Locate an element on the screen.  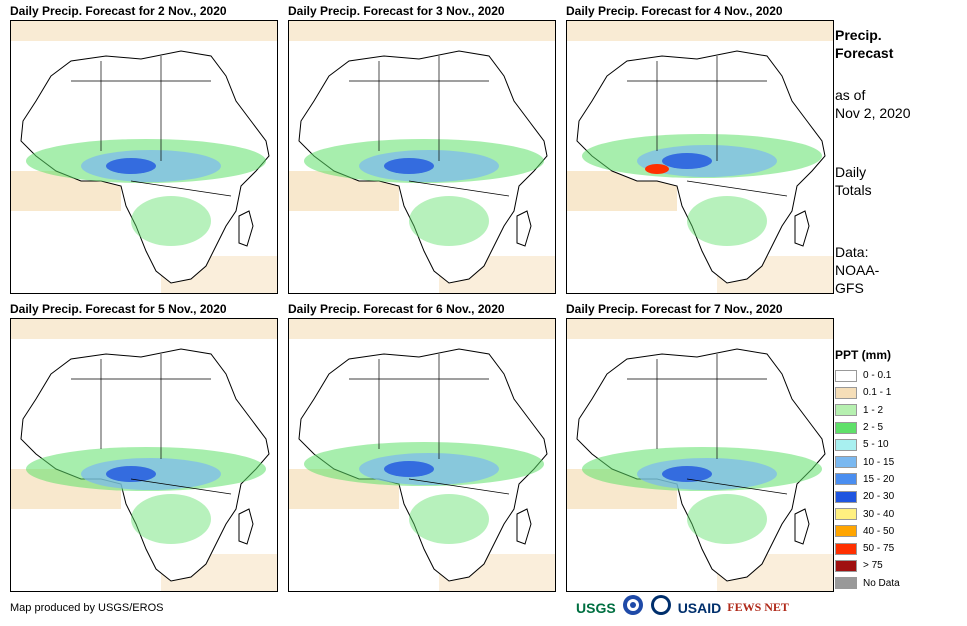
legend-item: 10 - 15 is located at coordinates (867, 461).